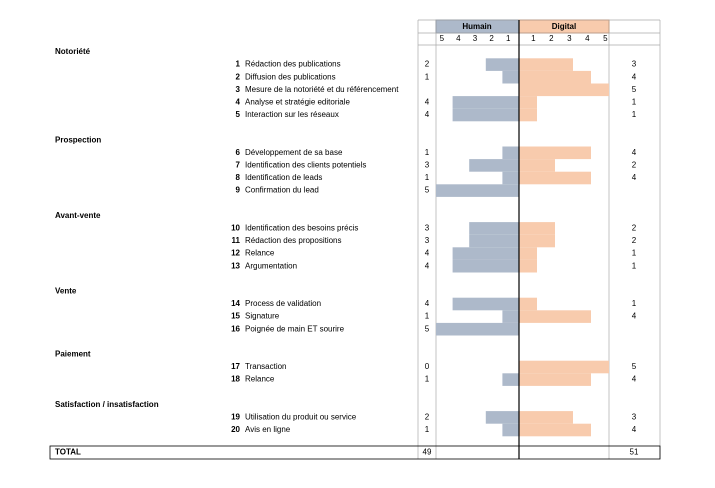  I want to click on total-humain: 49, so click(427, 452).